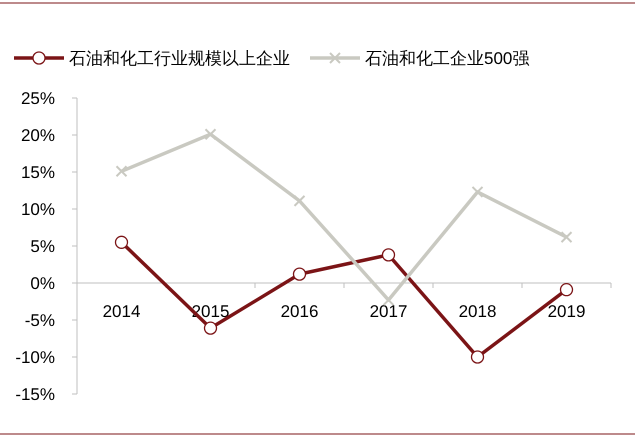 This screenshot has height=438, width=635. What do you see at coordinates (179, 58) in the screenshot?
I see `legend-label: 石油和化工行业规模以上企业` at bounding box center [179, 58].